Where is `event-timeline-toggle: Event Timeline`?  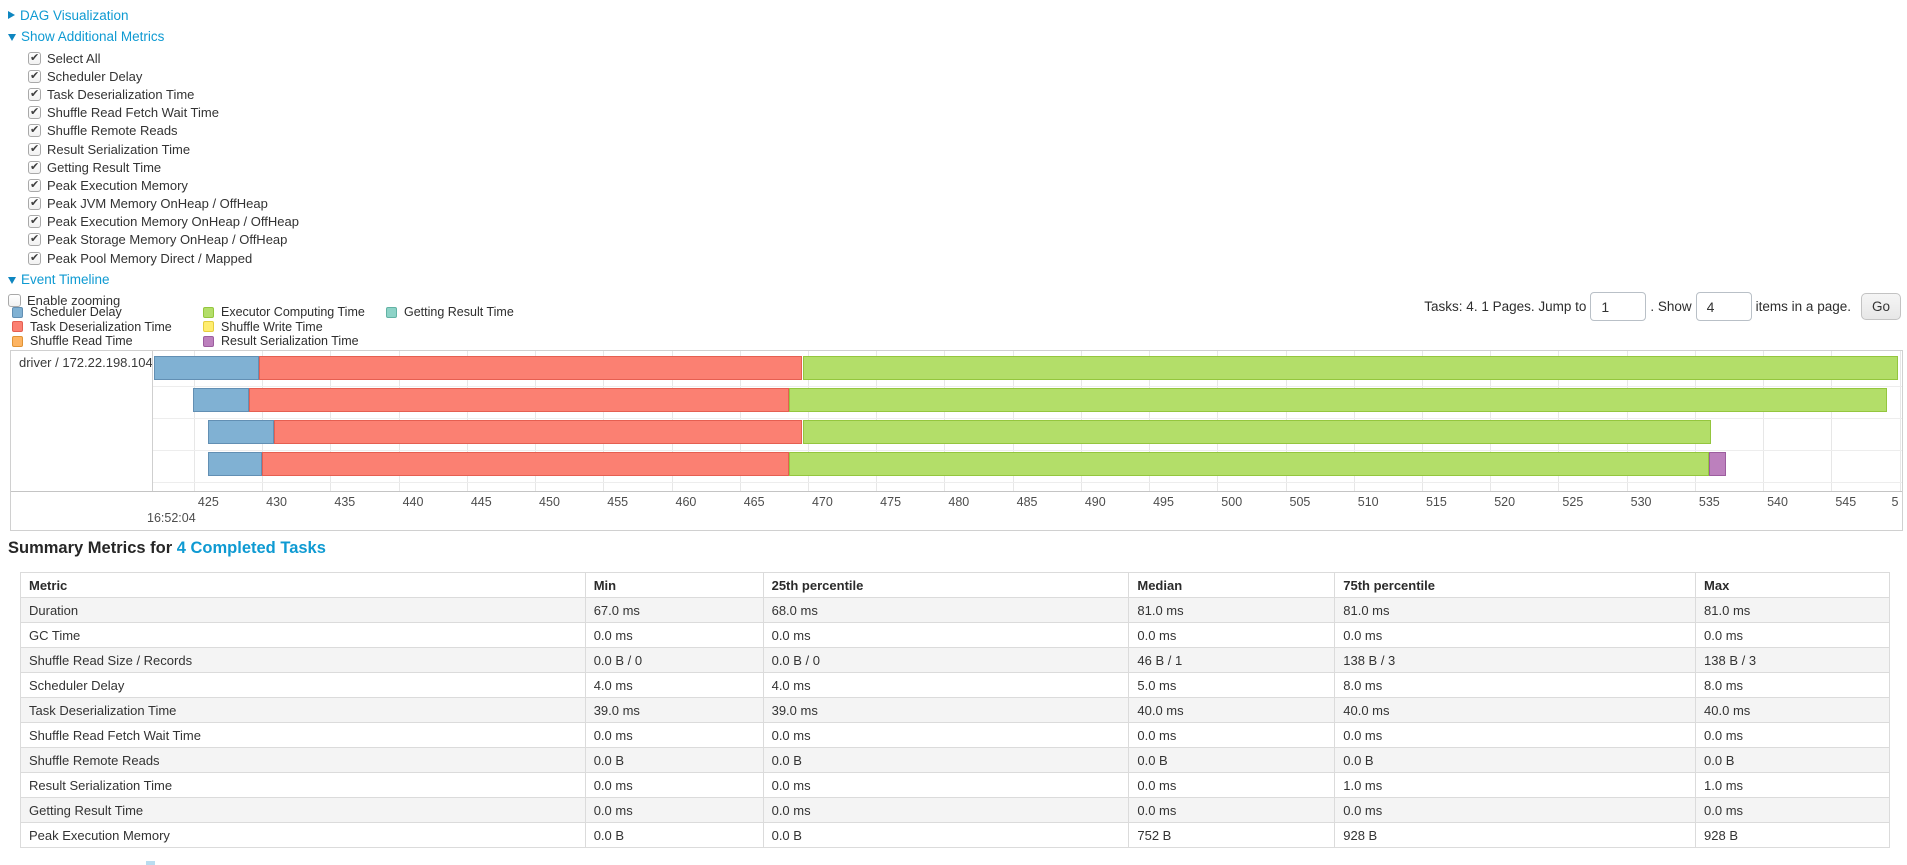
event-timeline-toggle: Event Timeline is located at coordinates (153, 279).